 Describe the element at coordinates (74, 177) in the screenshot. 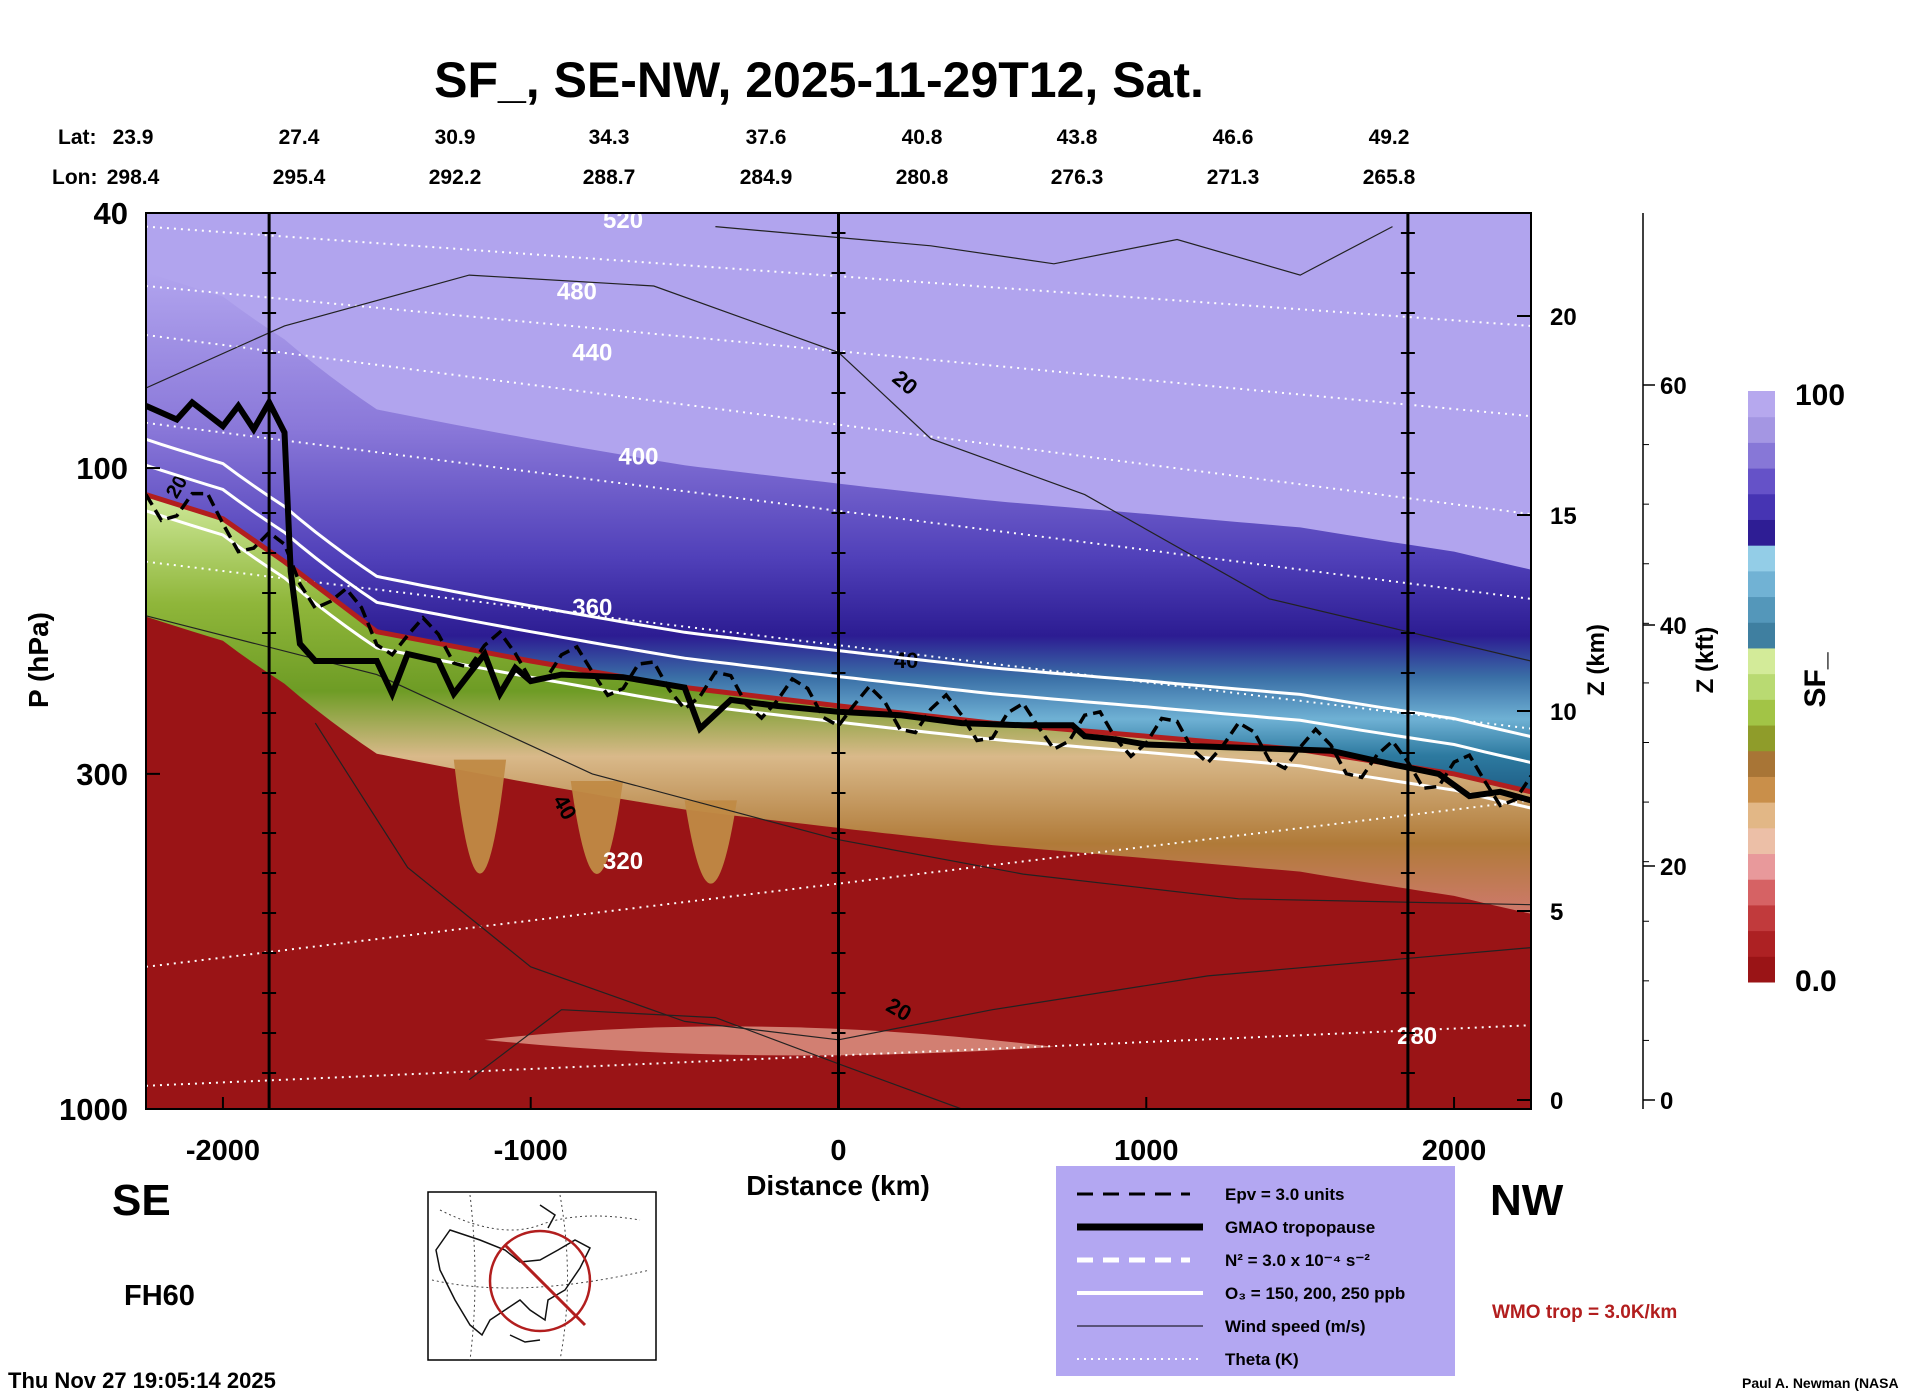

I see `lon-label: Lon:` at that location.